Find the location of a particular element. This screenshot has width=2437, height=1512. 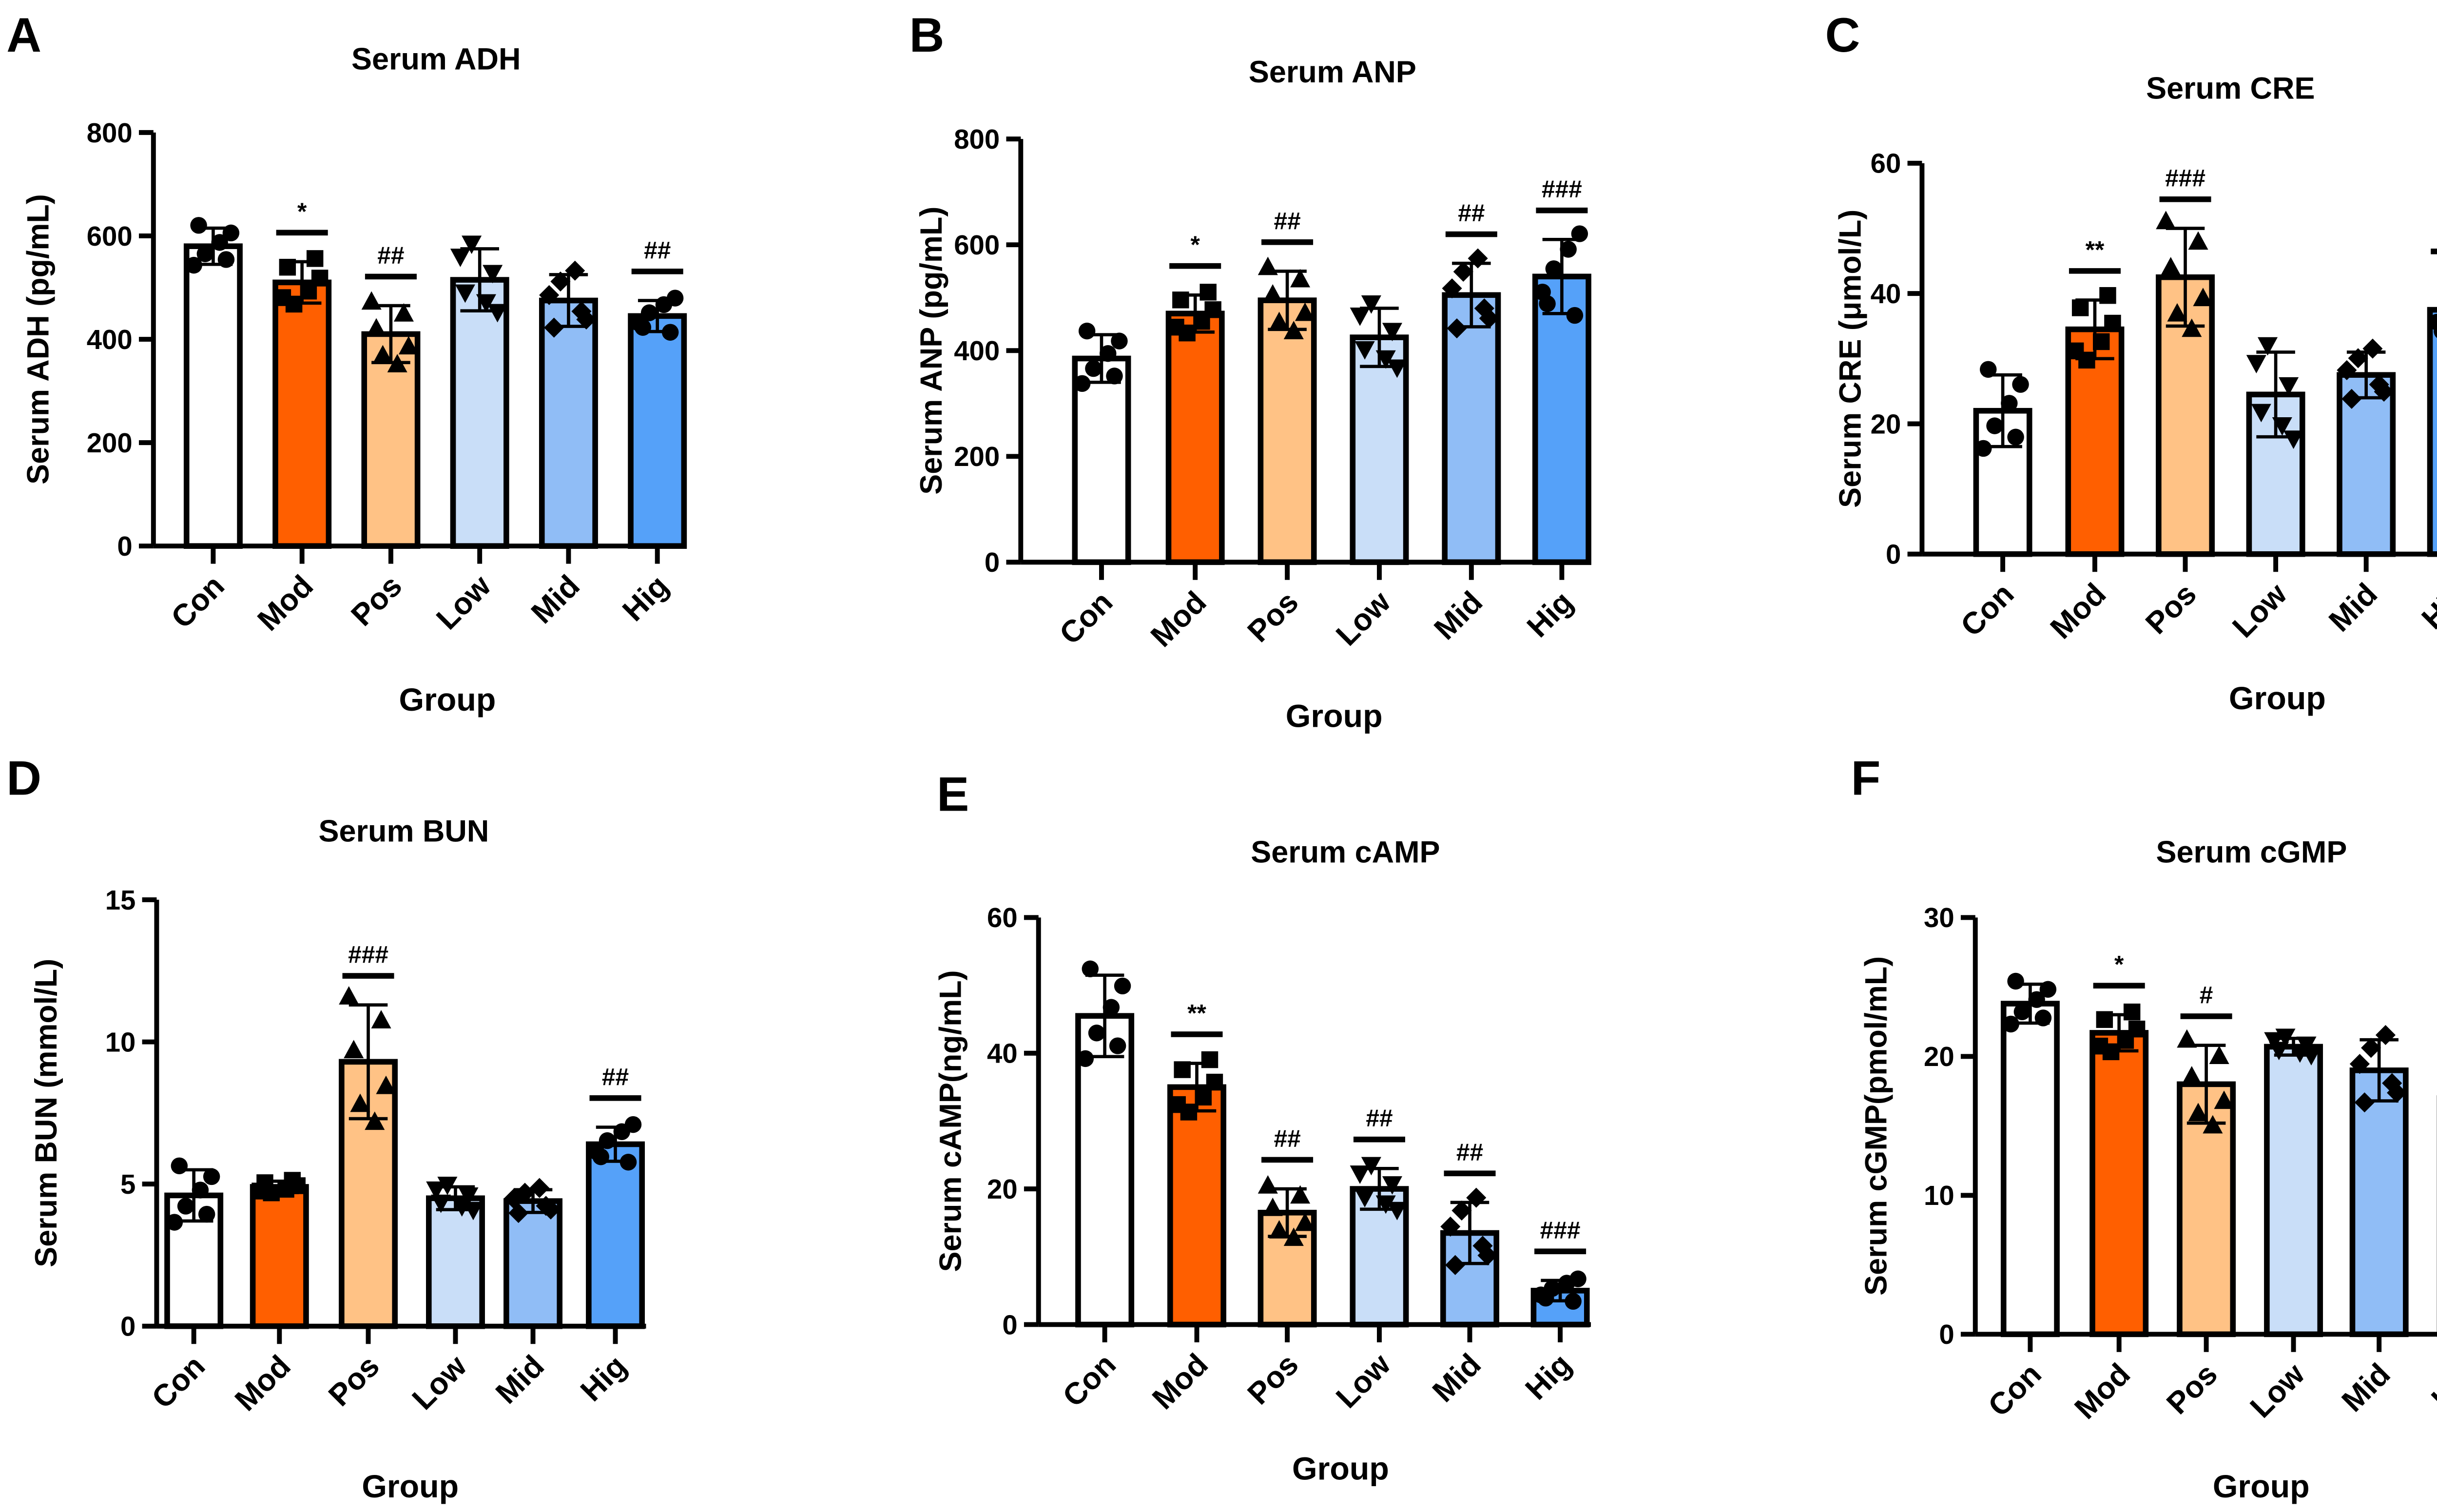

y-axis-label: Serum cGMP(pmol/mL) is located at coordinates (1876, 1126).